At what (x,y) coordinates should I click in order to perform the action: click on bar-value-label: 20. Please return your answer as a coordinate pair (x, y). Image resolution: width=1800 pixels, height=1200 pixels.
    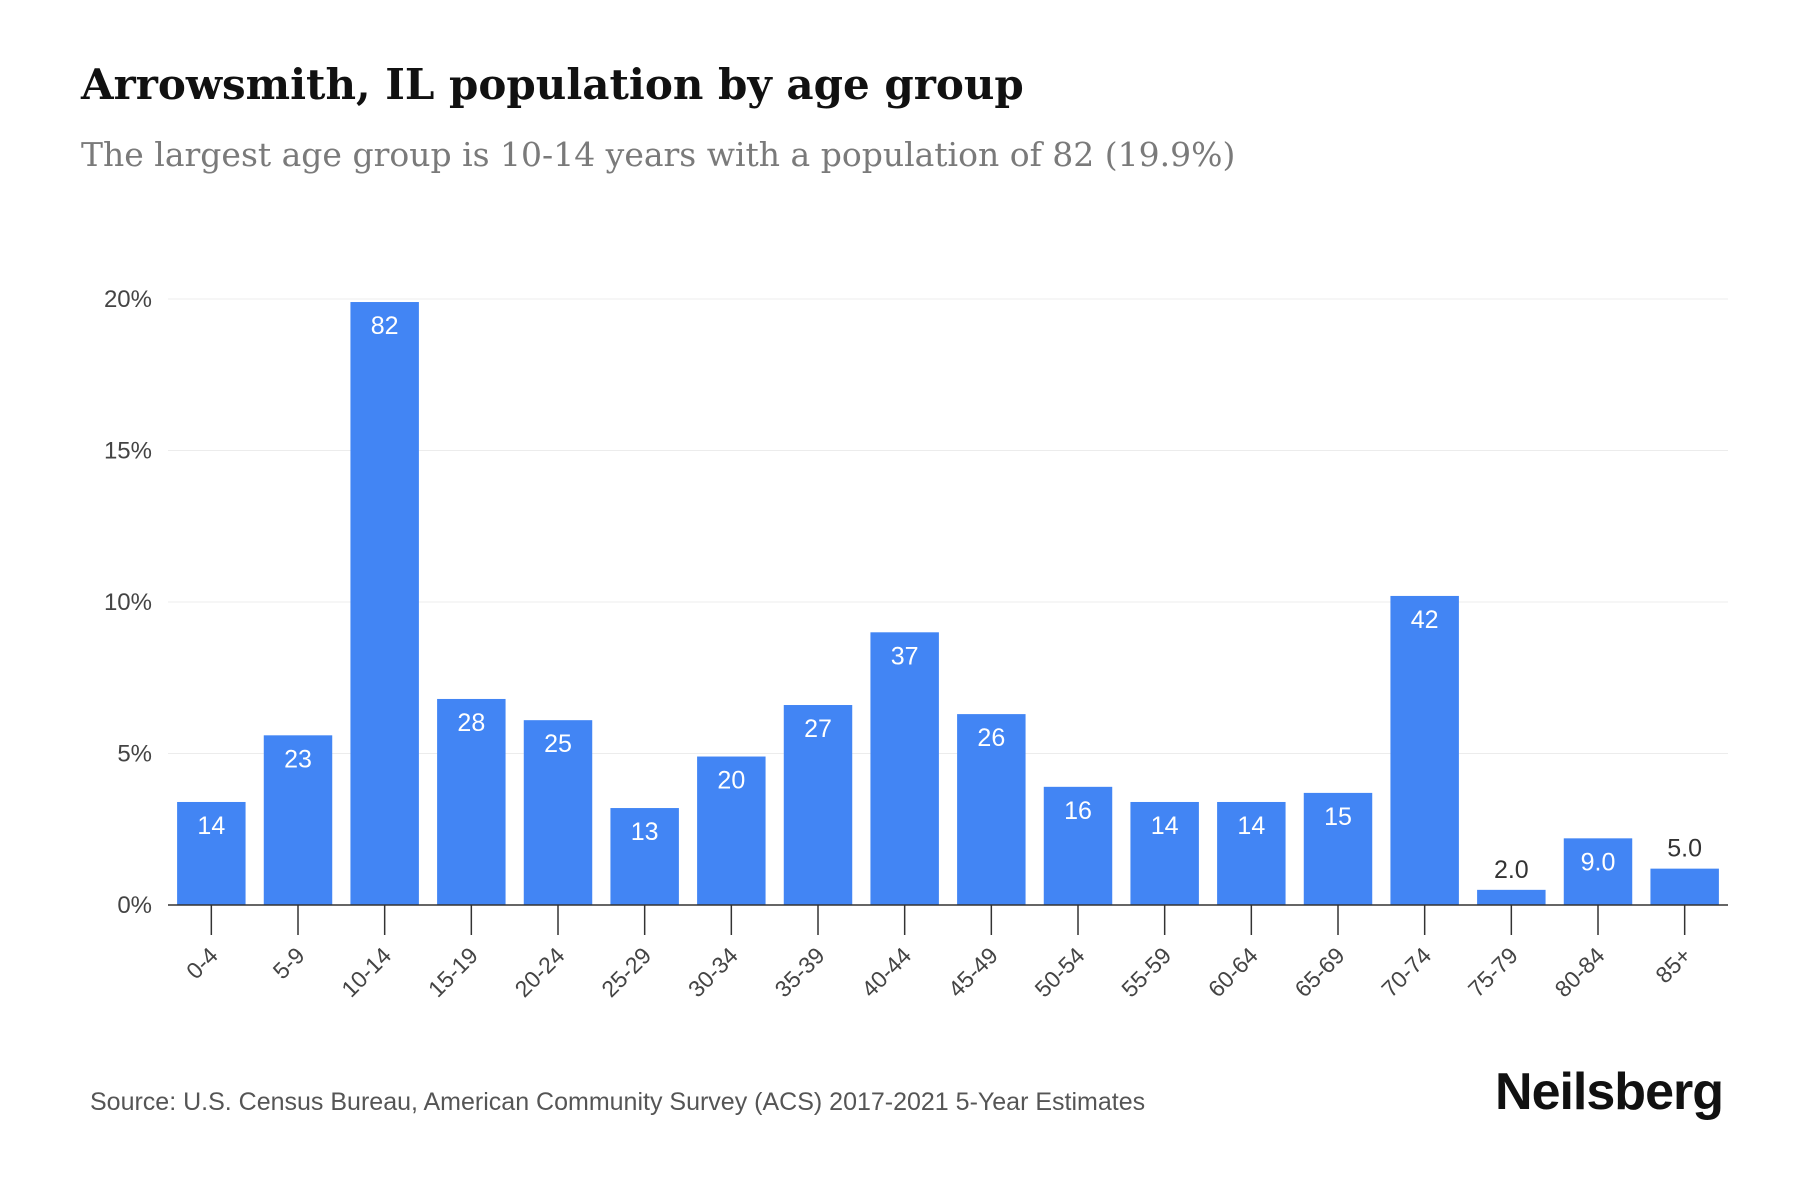
    Looking at the image, I should click on (731, 781).